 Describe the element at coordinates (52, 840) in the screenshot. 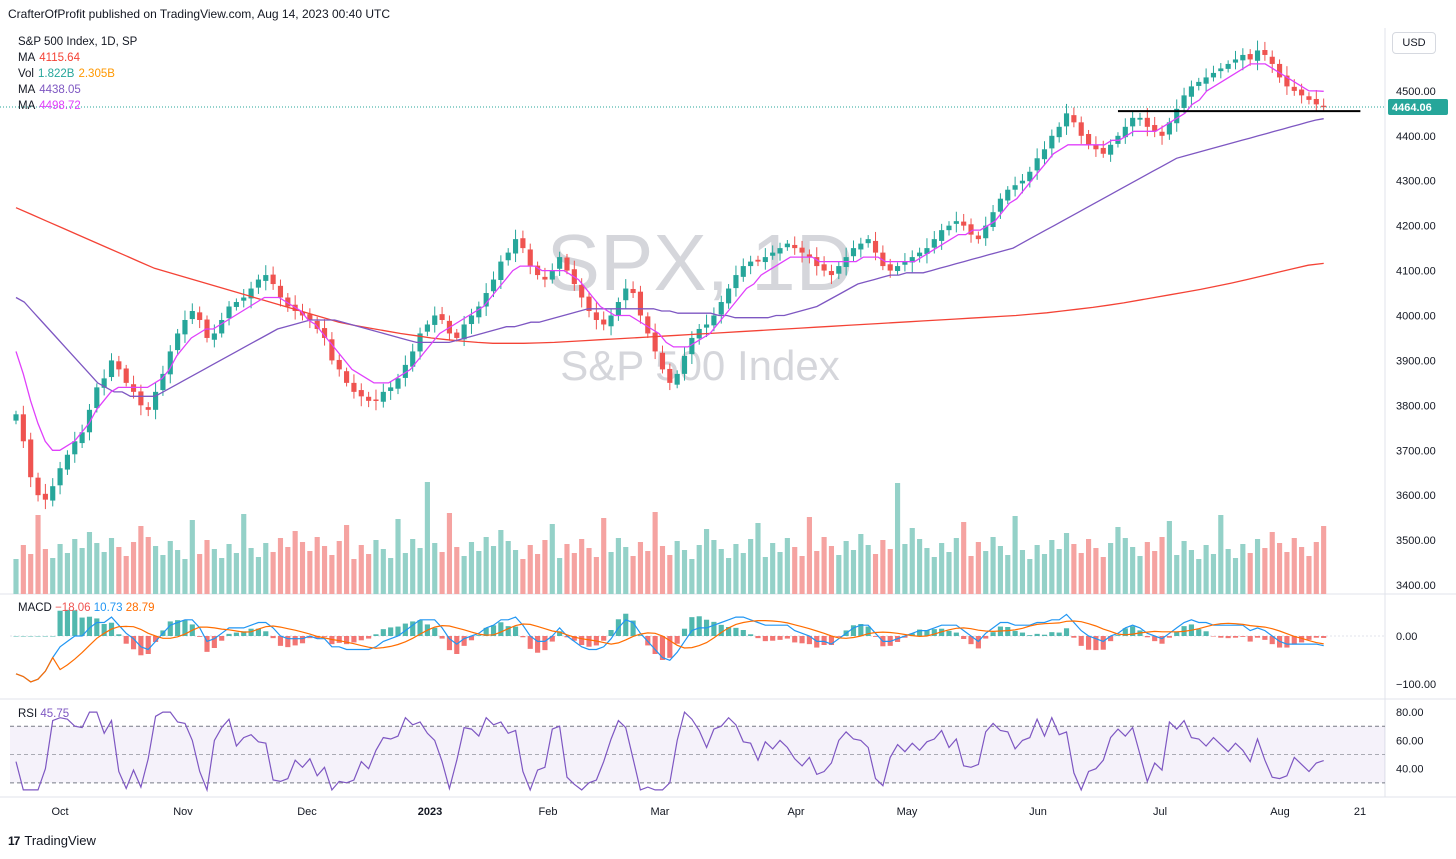

I see `footer-brand: 17 TradingView` at that location.